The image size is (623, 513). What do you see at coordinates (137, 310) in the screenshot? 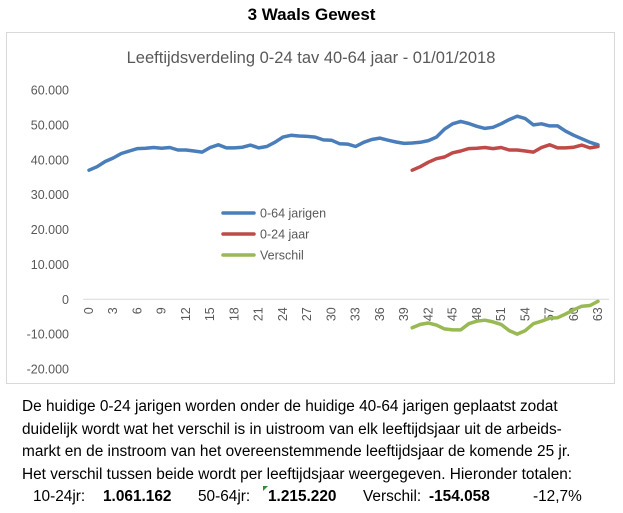
I see `x-tick-label: 6` at bounding box center [137, 310].